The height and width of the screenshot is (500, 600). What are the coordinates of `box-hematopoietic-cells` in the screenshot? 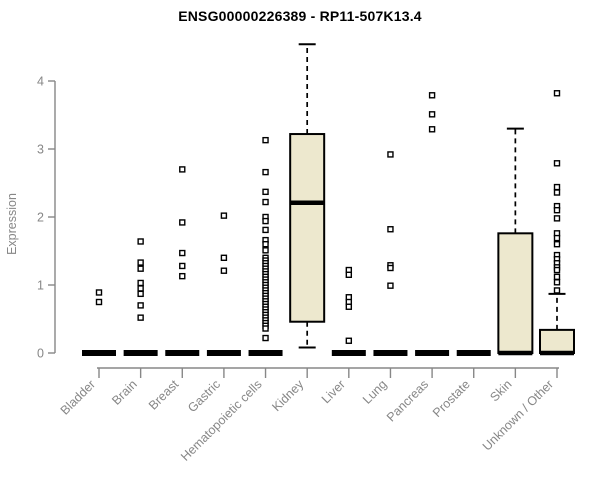 It's located at (265, 246).